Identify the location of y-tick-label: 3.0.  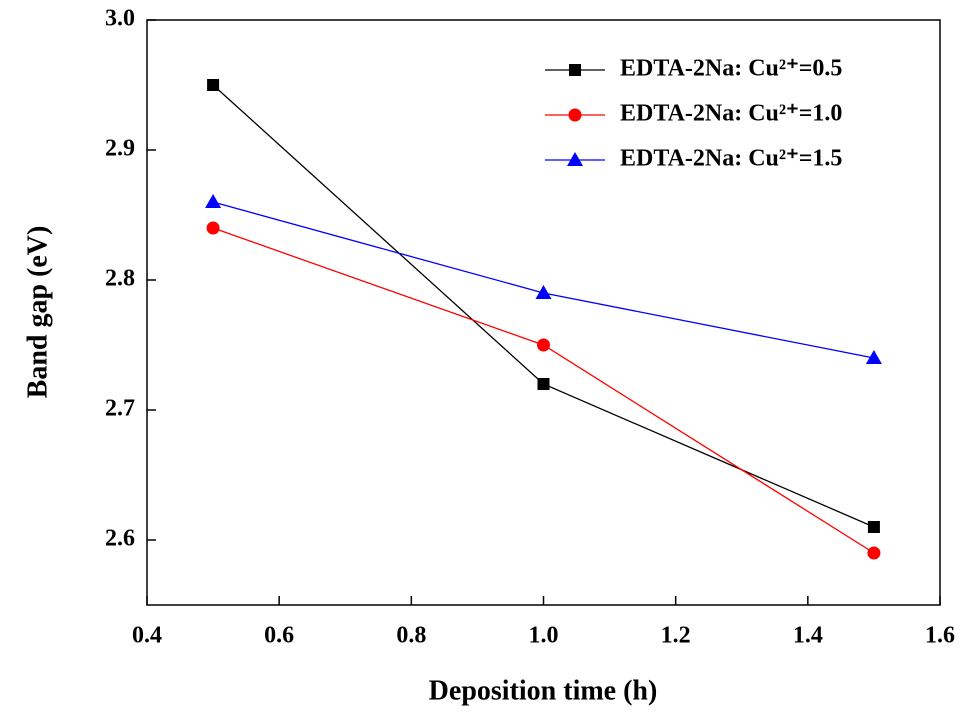
(120, 19).